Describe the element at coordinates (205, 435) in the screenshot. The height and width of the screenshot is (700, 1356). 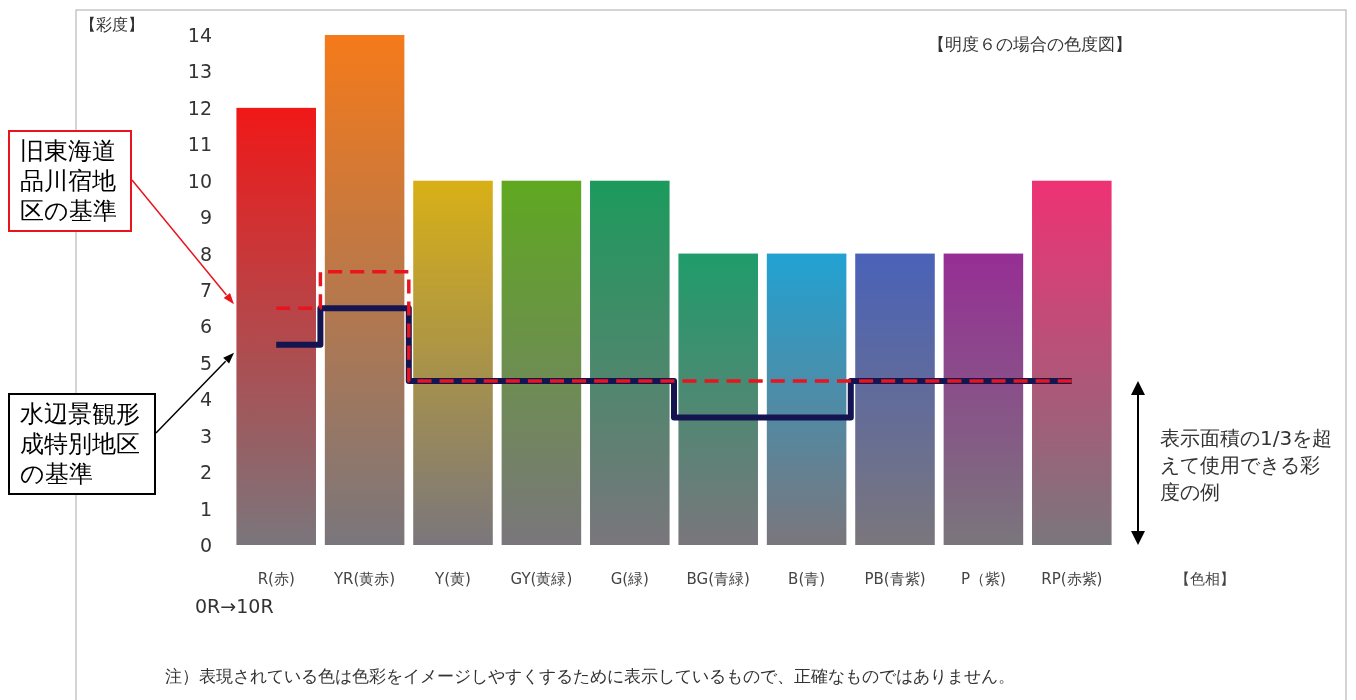
I see `y-tick-label: 3` at that location.